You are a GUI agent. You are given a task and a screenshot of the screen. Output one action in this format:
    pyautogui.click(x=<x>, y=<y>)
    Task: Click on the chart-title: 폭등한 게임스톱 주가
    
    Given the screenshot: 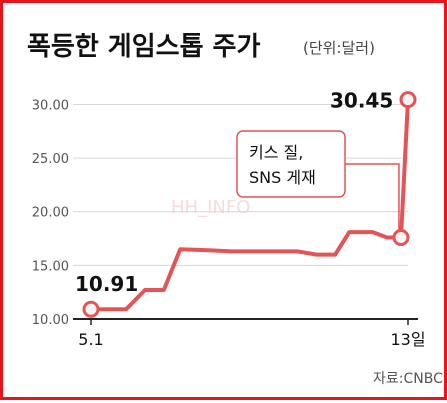 What is the action you would take?
    pyautogui.click(x=143, y=47)
    